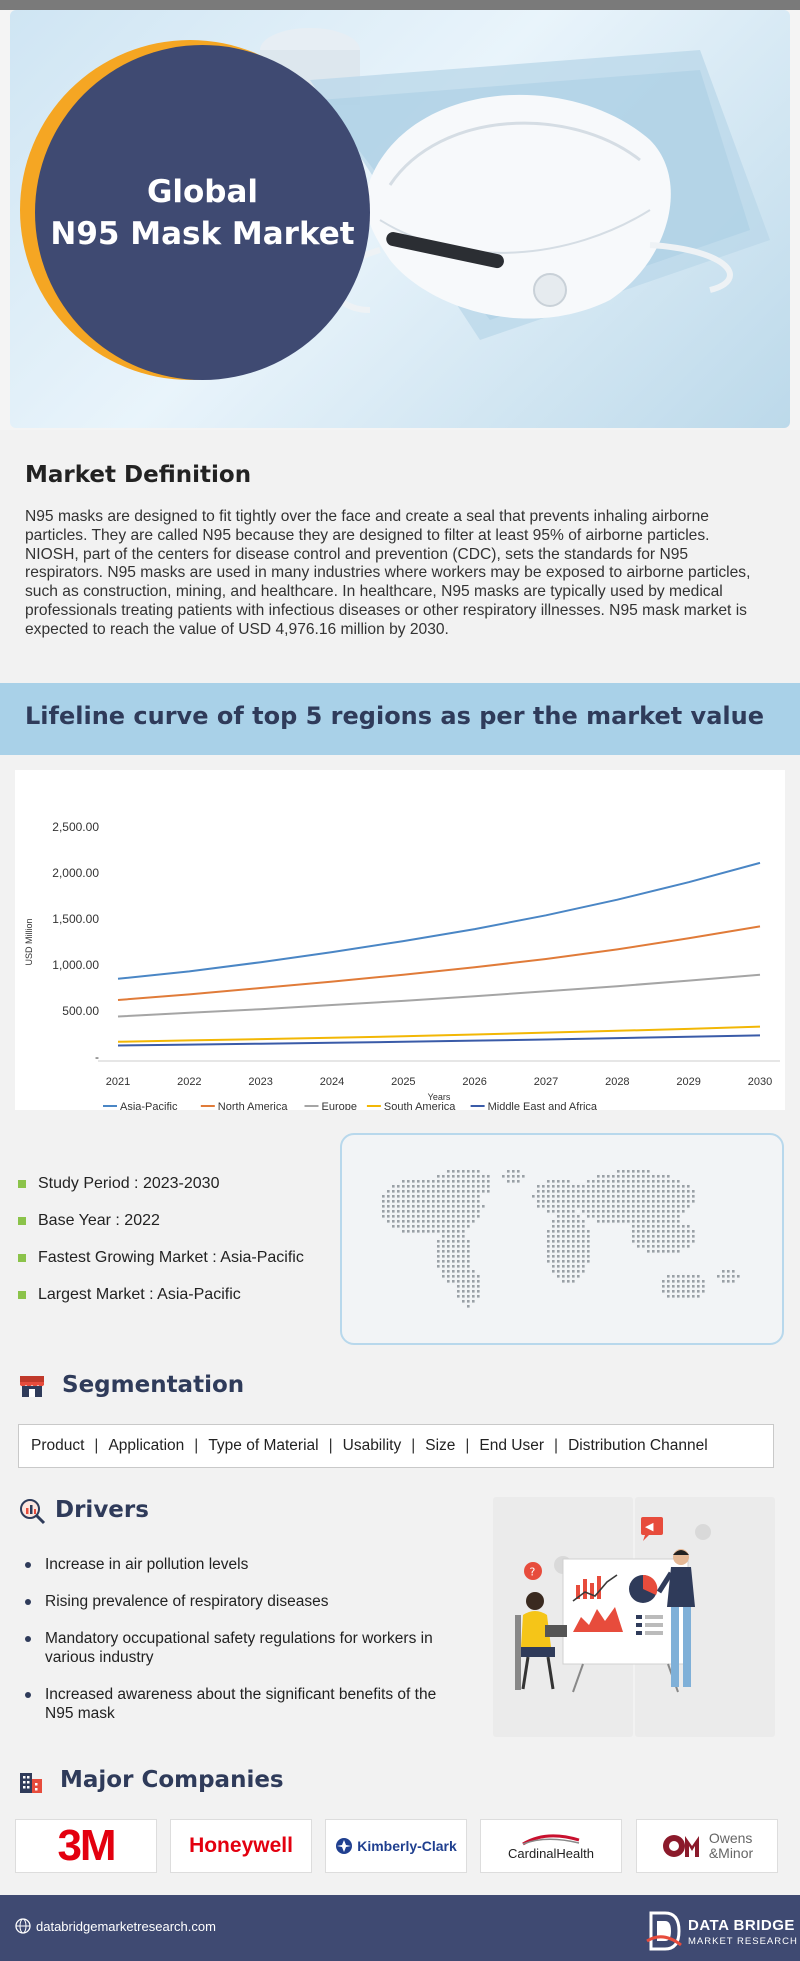  What do you see at coordinates (149, 1105) in the screenshot?
I see `legend-label: Asia-Pacific` at bounding box center [149, 1105].